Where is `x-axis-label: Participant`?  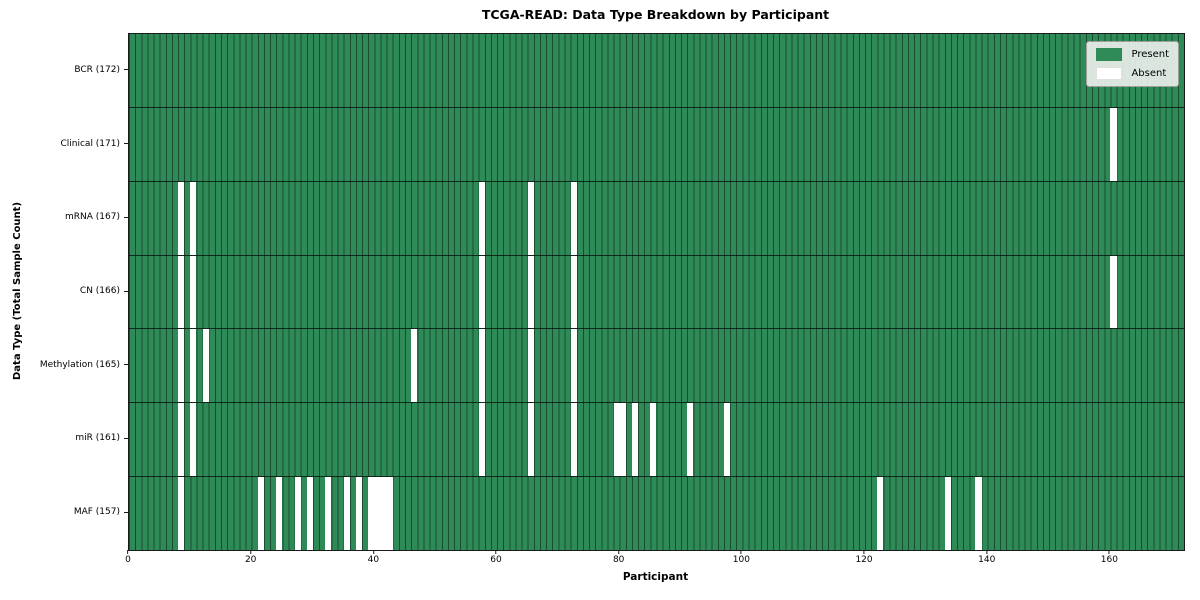
x-axis-label: Participant is located at coordinates (655, 577).